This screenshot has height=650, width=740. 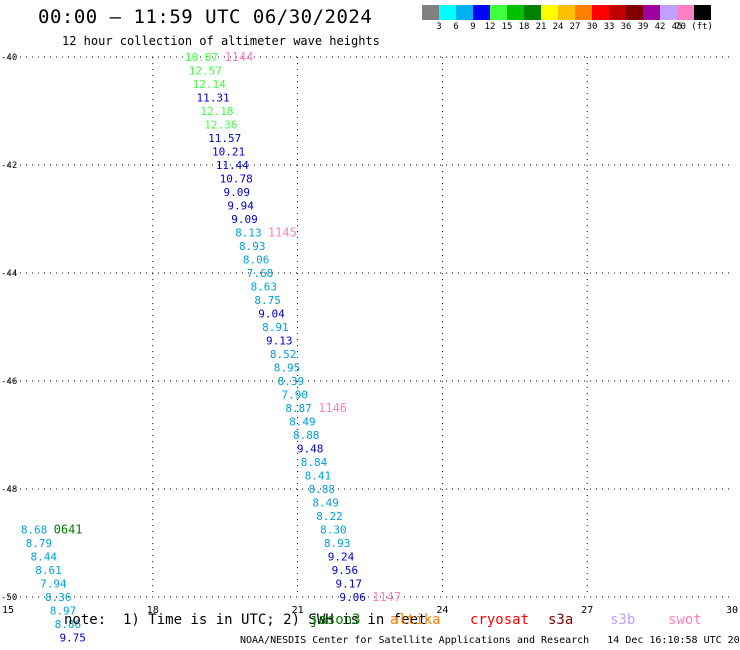 What do you see at coordinates (248, 233) in the screenshot?
I see `swh-value-label: 8.13` at bounding box center [248, 233].